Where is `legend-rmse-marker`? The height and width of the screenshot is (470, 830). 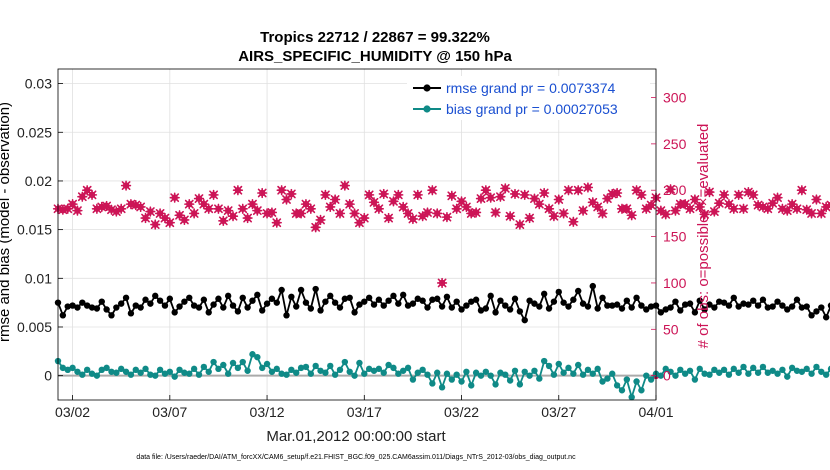 legend-rmse-marker is located at coordinates (427, 88).